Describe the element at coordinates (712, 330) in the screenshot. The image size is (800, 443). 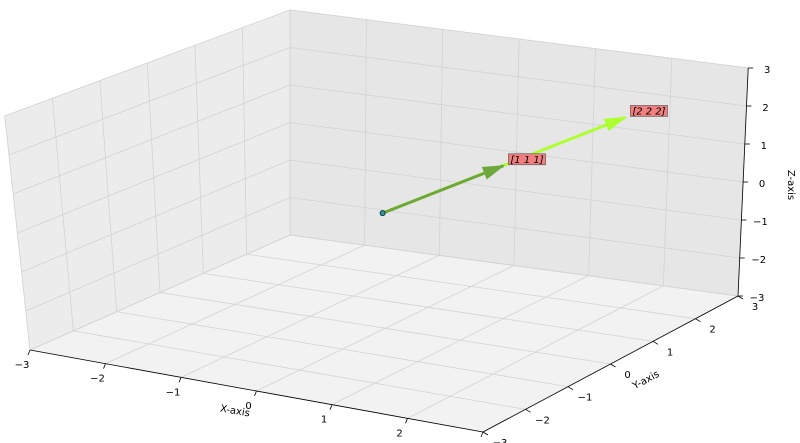
I see `y-tick-label: 2` at that location.